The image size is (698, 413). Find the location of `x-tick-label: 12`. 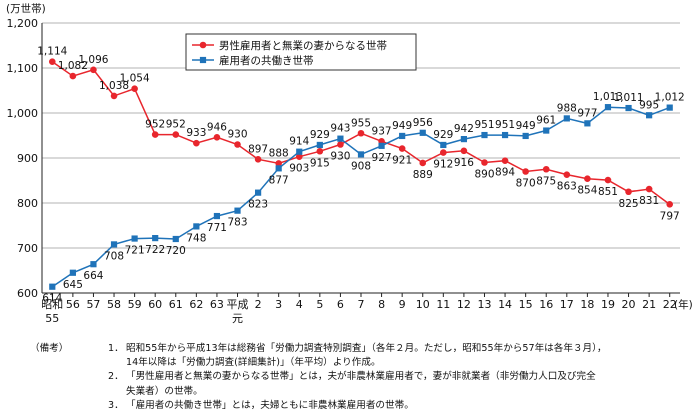

x-tick-label: 12 is located at coordinates (464, 304).